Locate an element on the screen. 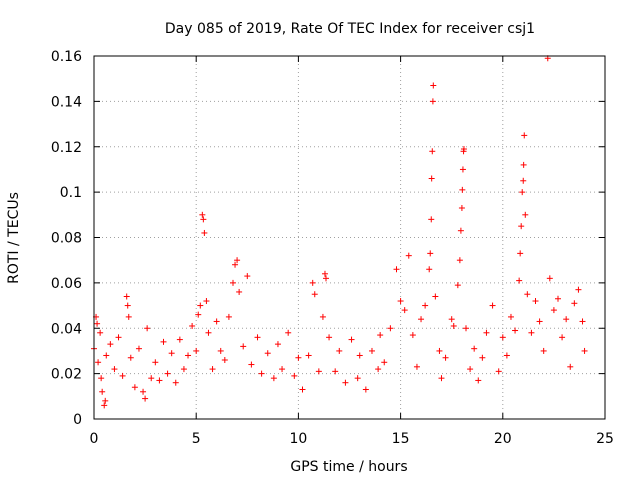 The height and width of the screenshot is (480, 640). x-tick-label: 25 is located at coordinates (605, 439).